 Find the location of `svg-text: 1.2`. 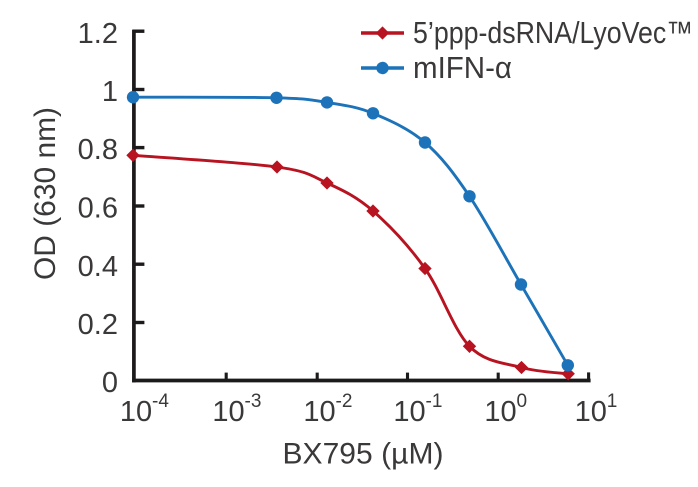

svg-text: 1.2 is located at coordinates (98, 34).